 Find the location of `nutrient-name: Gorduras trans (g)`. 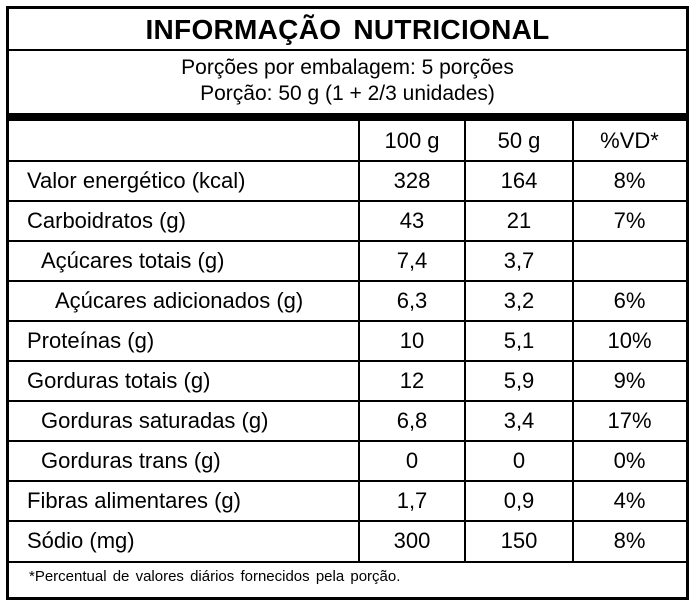

nutrient-name: Gorduras trans (g) is located at coordinates (131, 460).